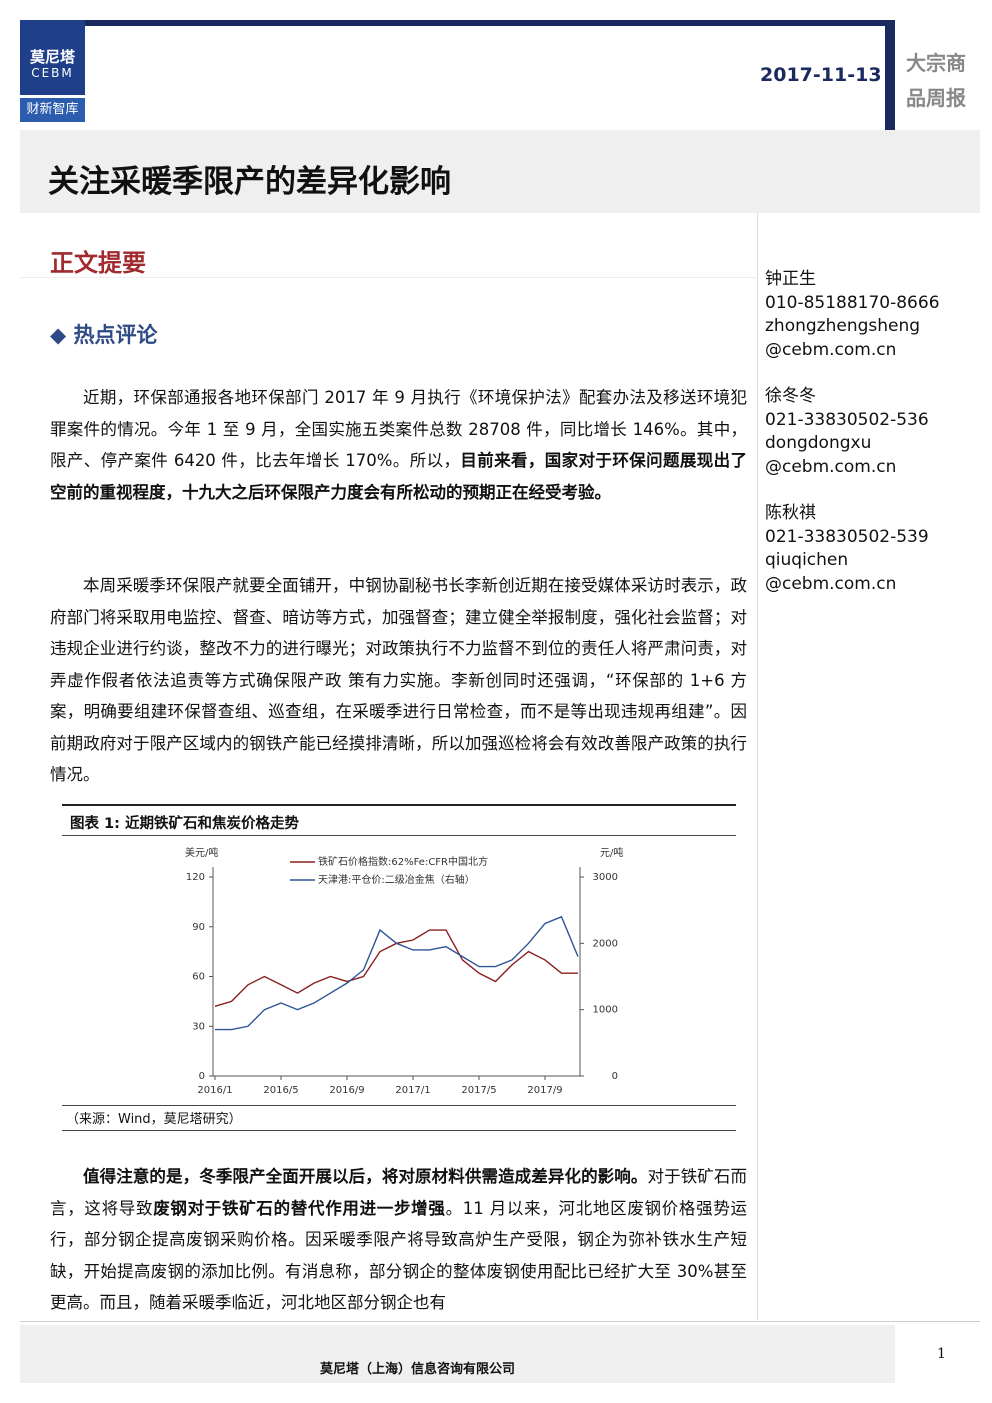  What do you see at coordinates (365, 1176) in the screenshot?
I see `bold-text: 值得注意的是，冬季限产全面开展以后，将对原材料供需造成差异化的影响。` at bounding box center [365, 1176].